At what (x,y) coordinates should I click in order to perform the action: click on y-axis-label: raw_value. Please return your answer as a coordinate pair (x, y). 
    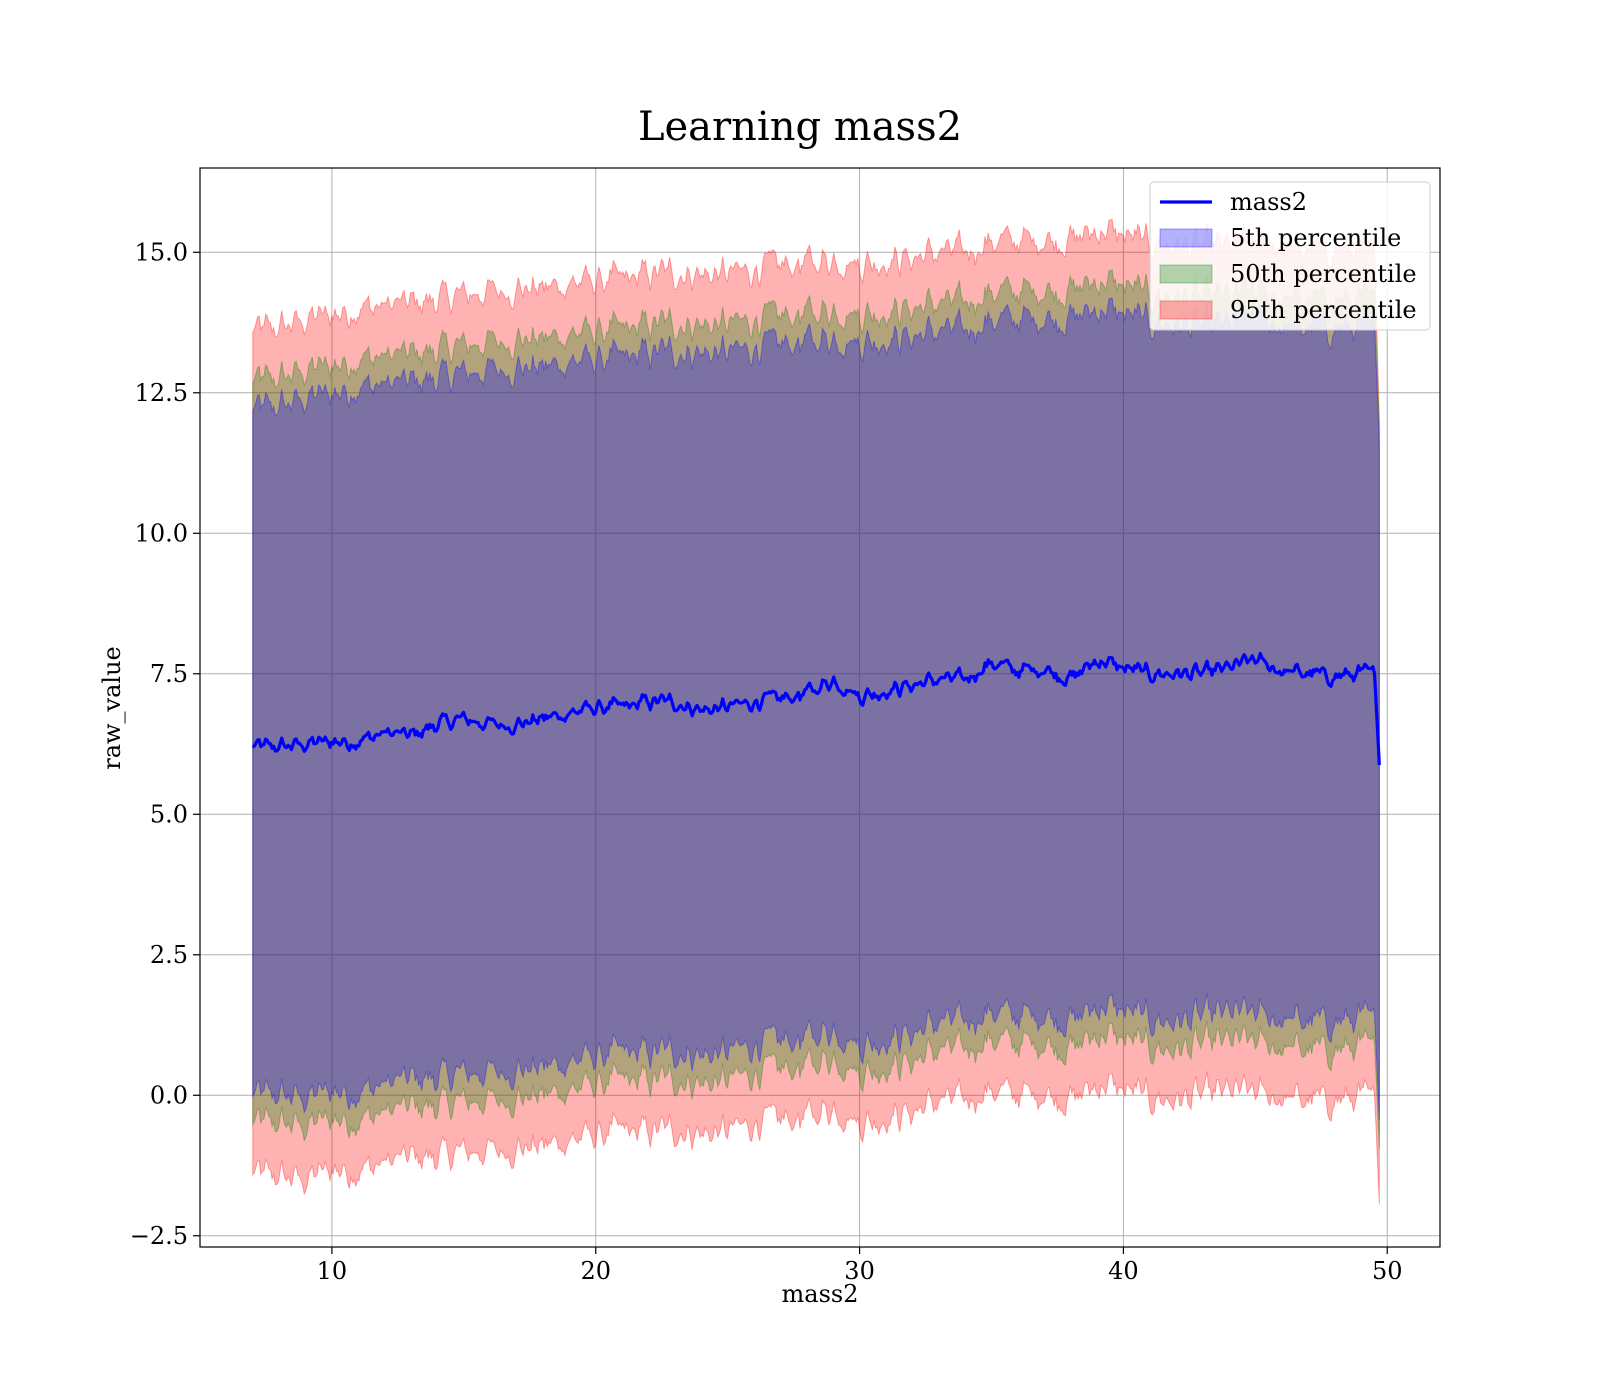
    Looking at the image, I should click on (112, 708).